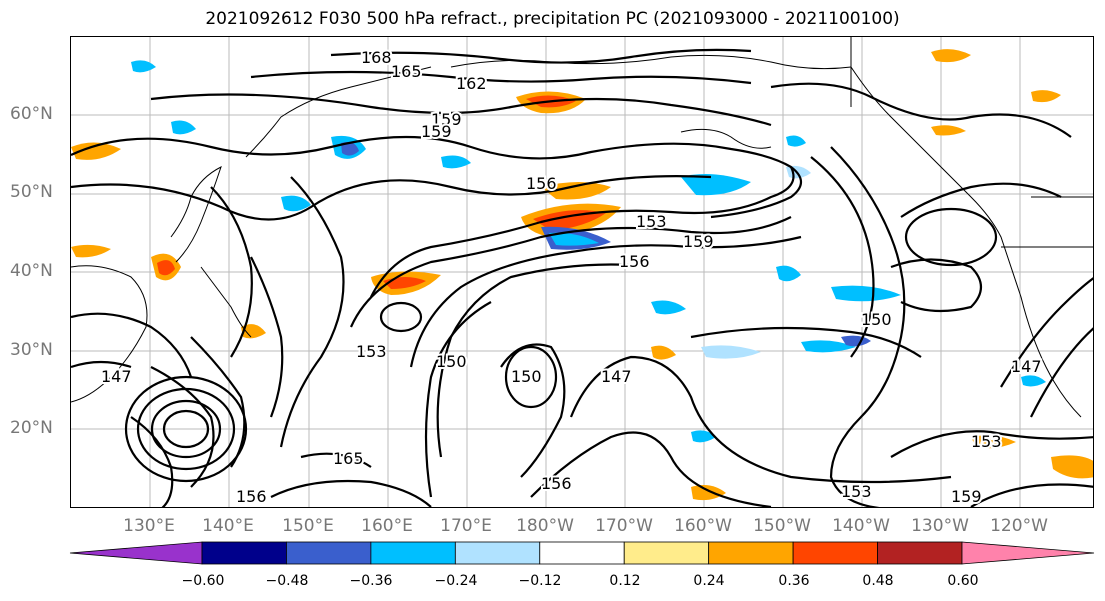 The image size is (1105, 601). I want to click on contour-label: 162, so click(471, 83).